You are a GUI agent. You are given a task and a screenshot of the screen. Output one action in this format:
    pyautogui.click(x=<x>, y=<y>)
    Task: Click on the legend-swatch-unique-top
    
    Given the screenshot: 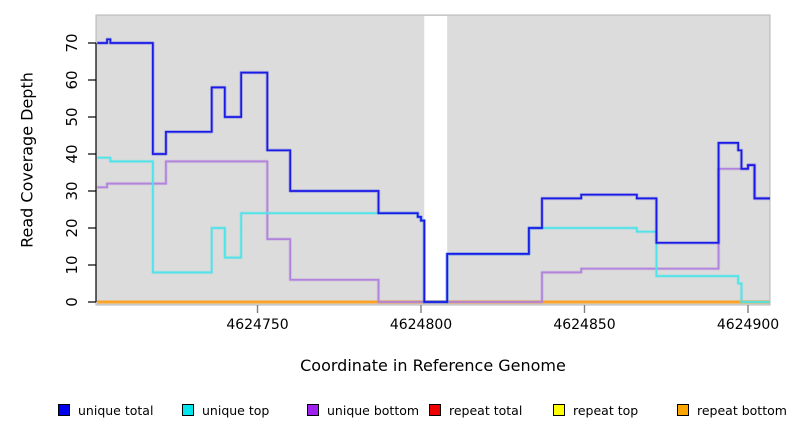 What is the action you would take?
    pyautogui.click(x=188, y=410)
    